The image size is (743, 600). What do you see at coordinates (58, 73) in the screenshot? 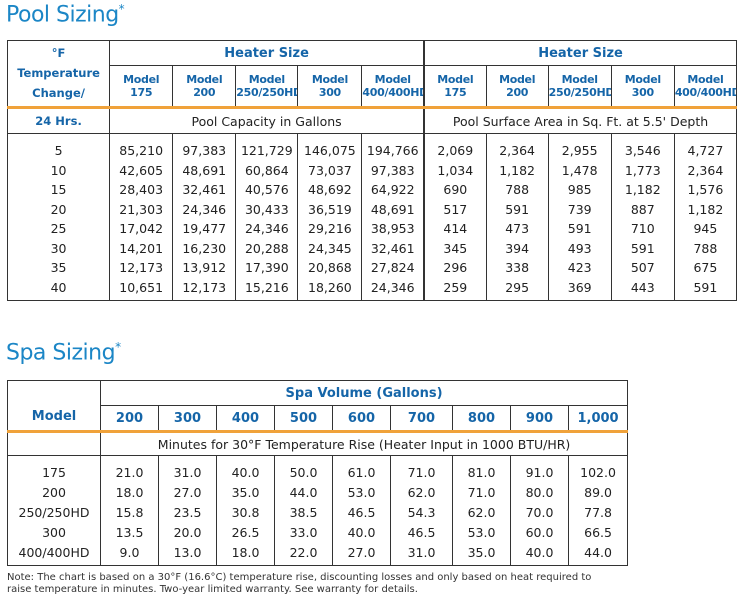
I see `corner-line: Temperature` at bounding box center [58, 73].